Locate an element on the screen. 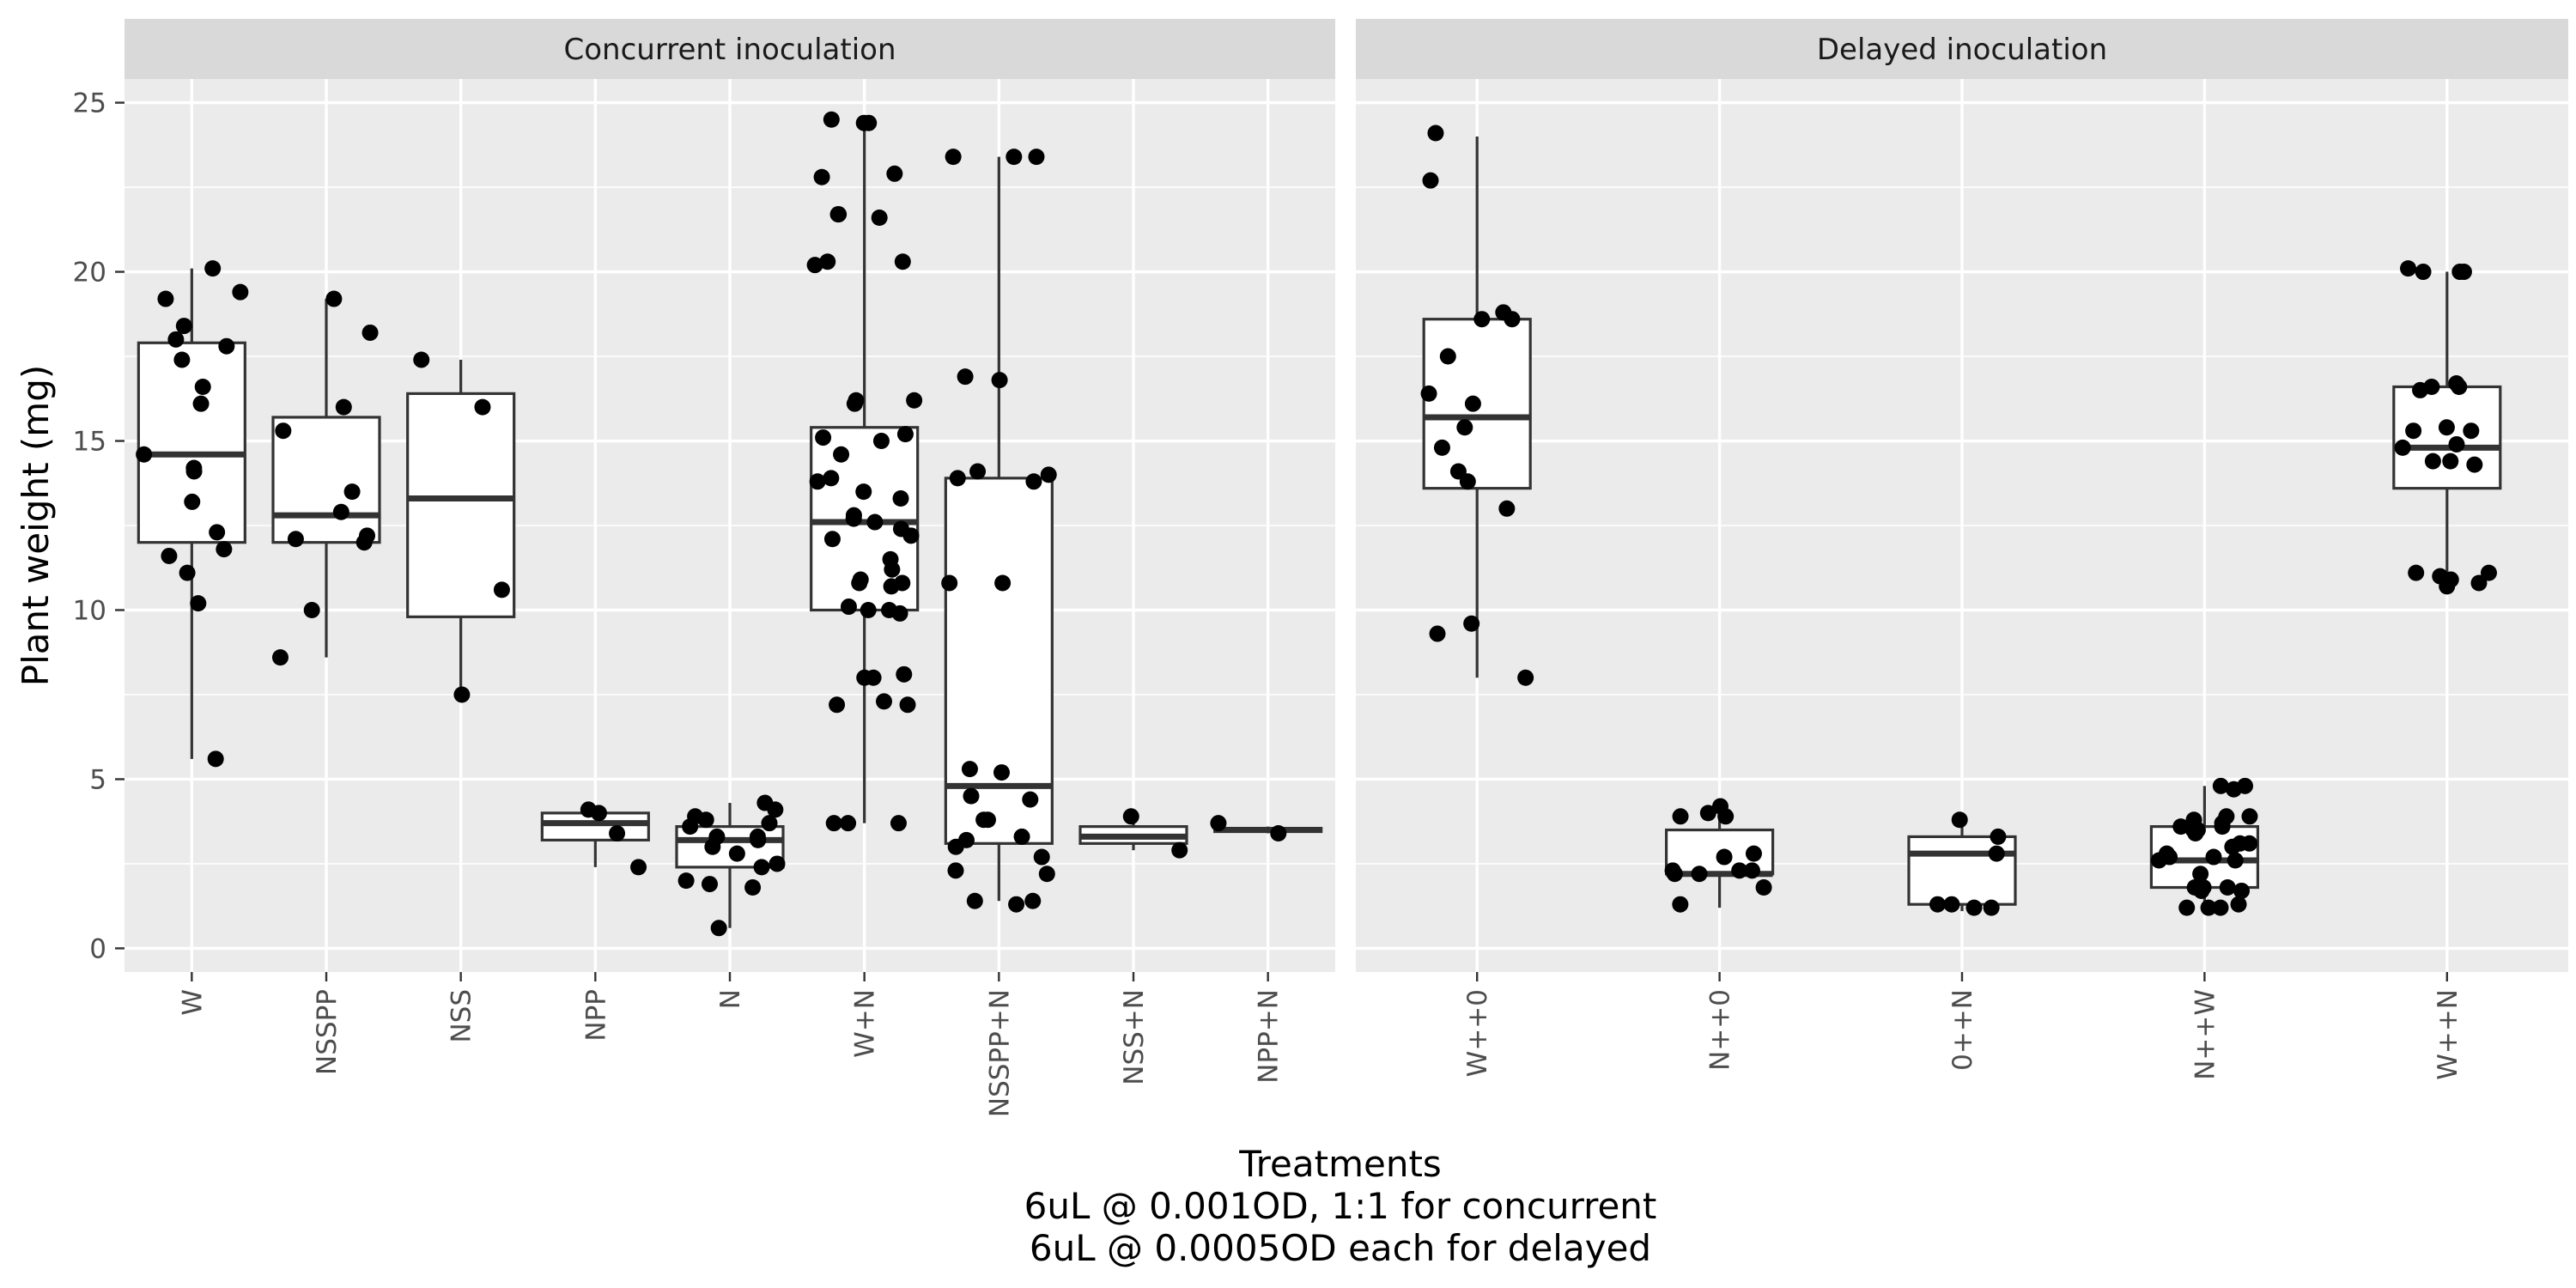 This screenshot has height=1288, width=2576. box-group-N is located at coordinates (730, 865).